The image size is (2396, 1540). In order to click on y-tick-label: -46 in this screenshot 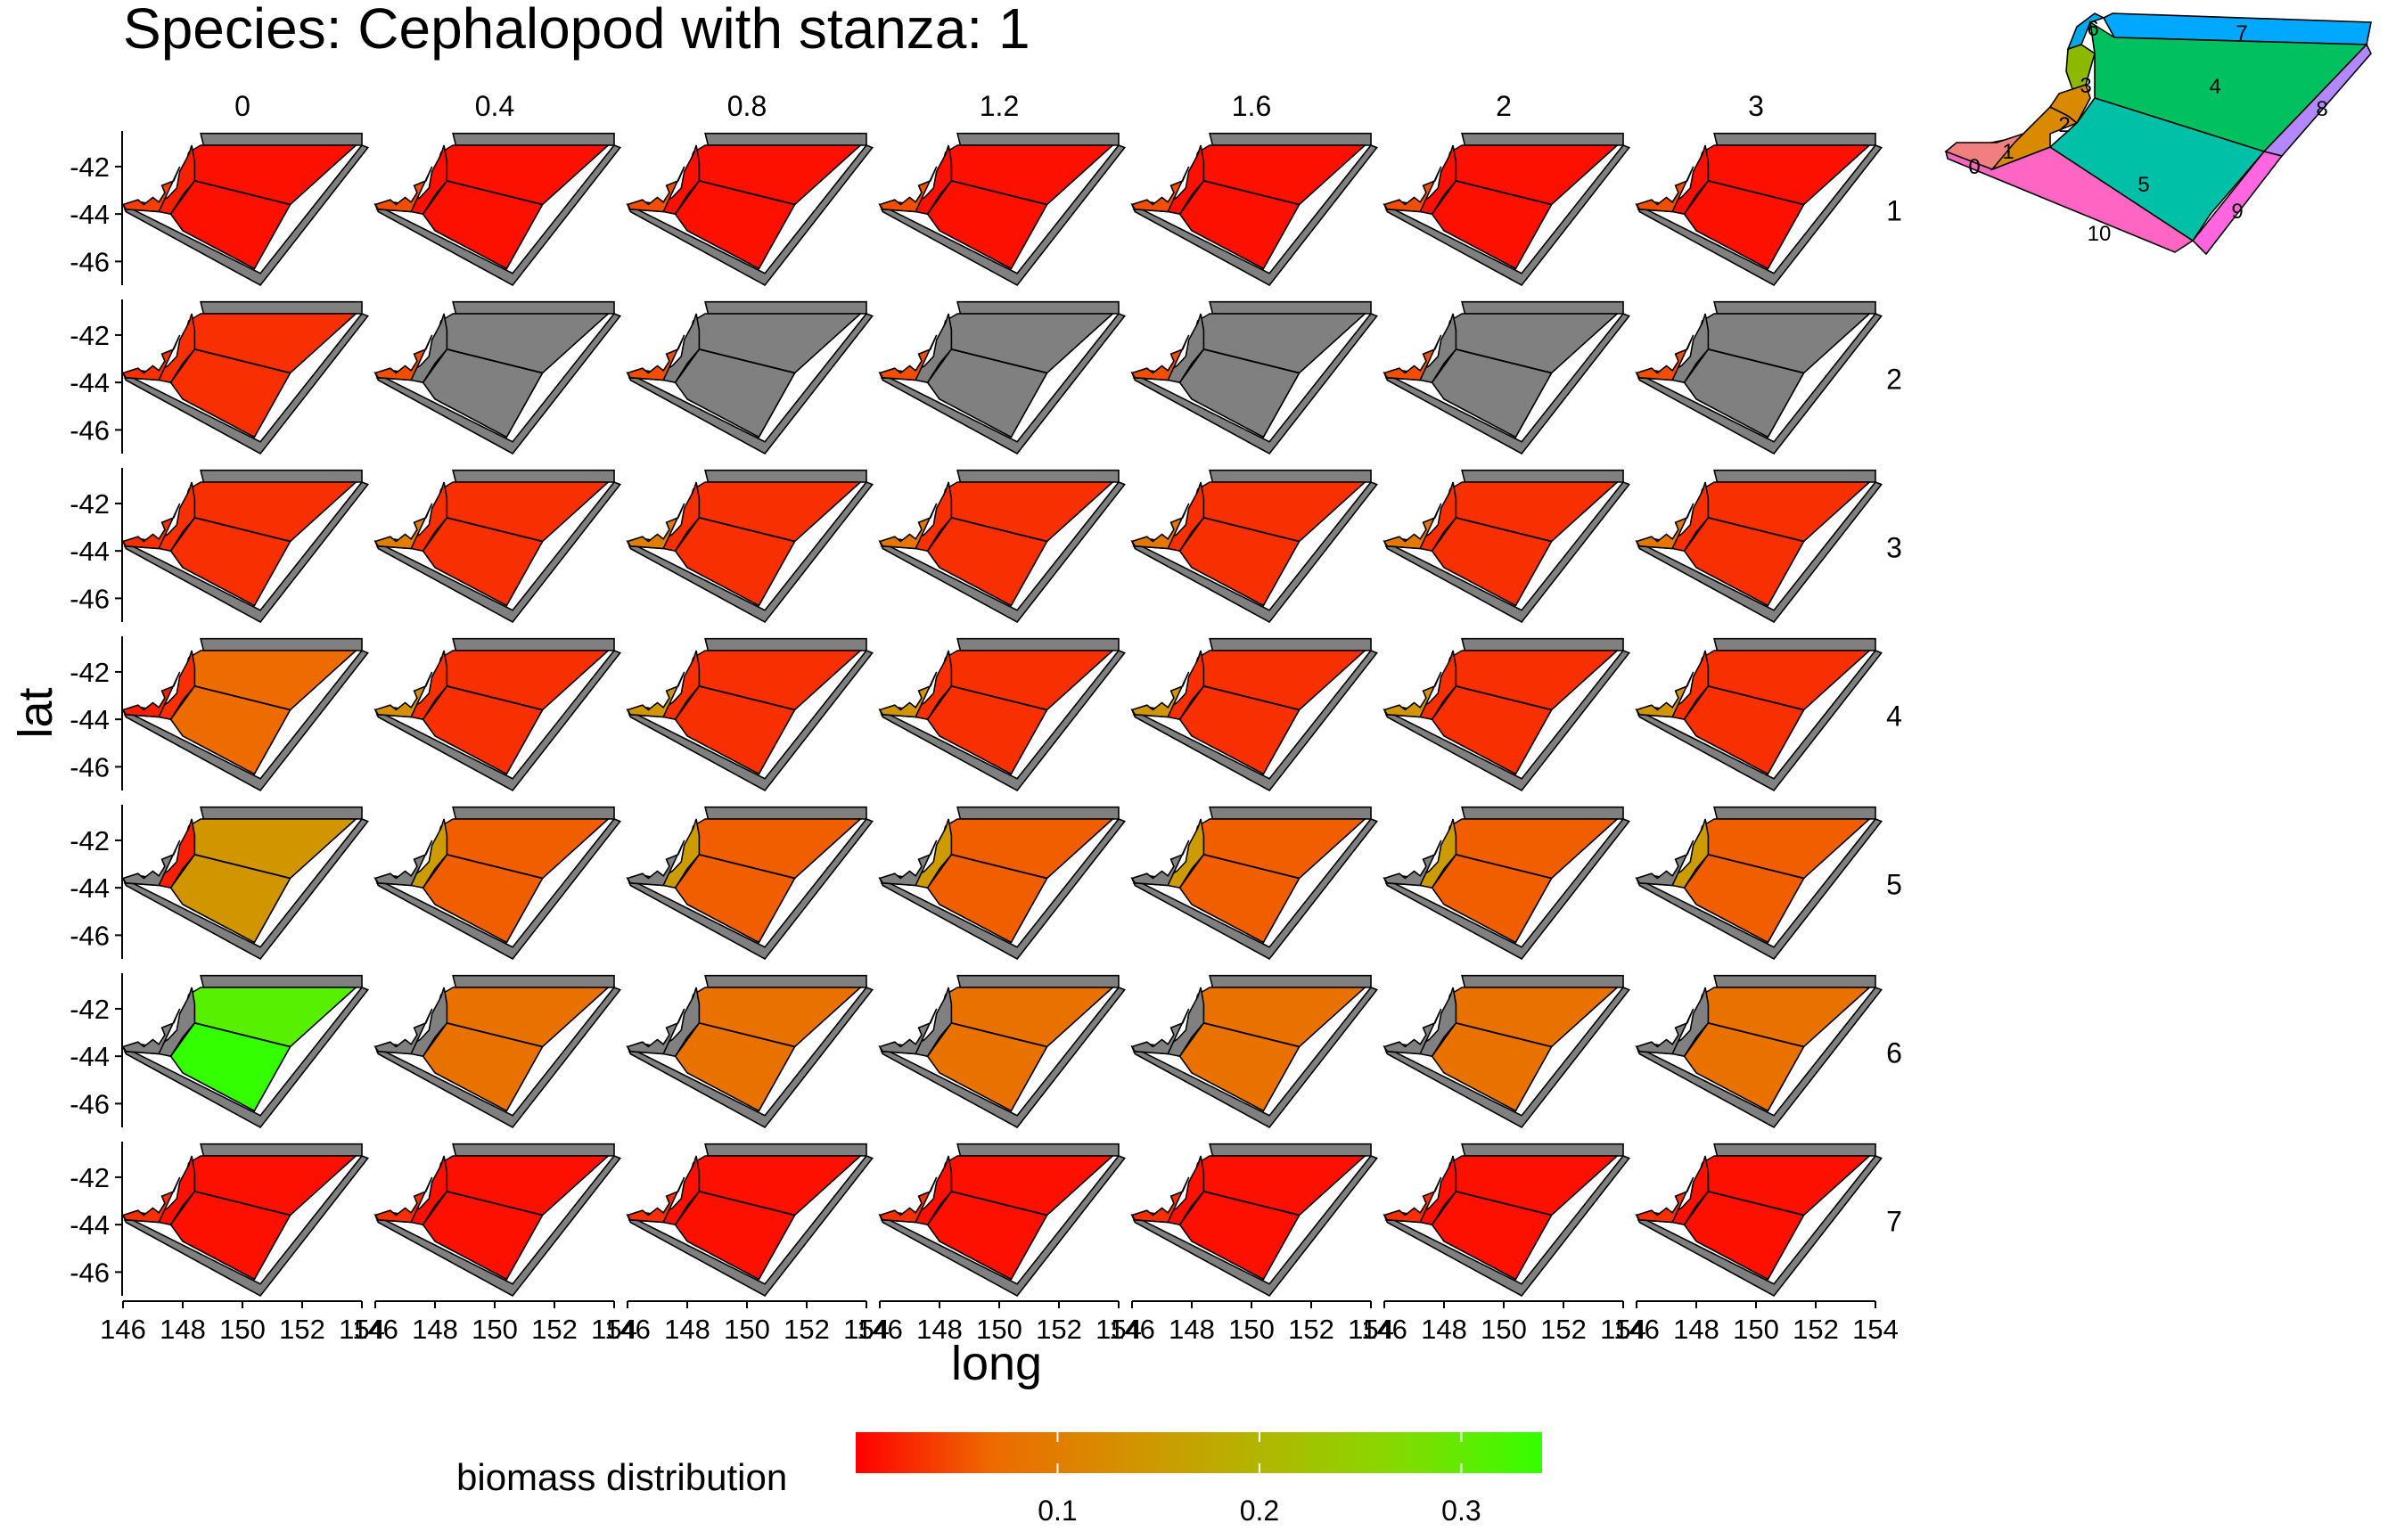, I will do `click(90, 1272)`.